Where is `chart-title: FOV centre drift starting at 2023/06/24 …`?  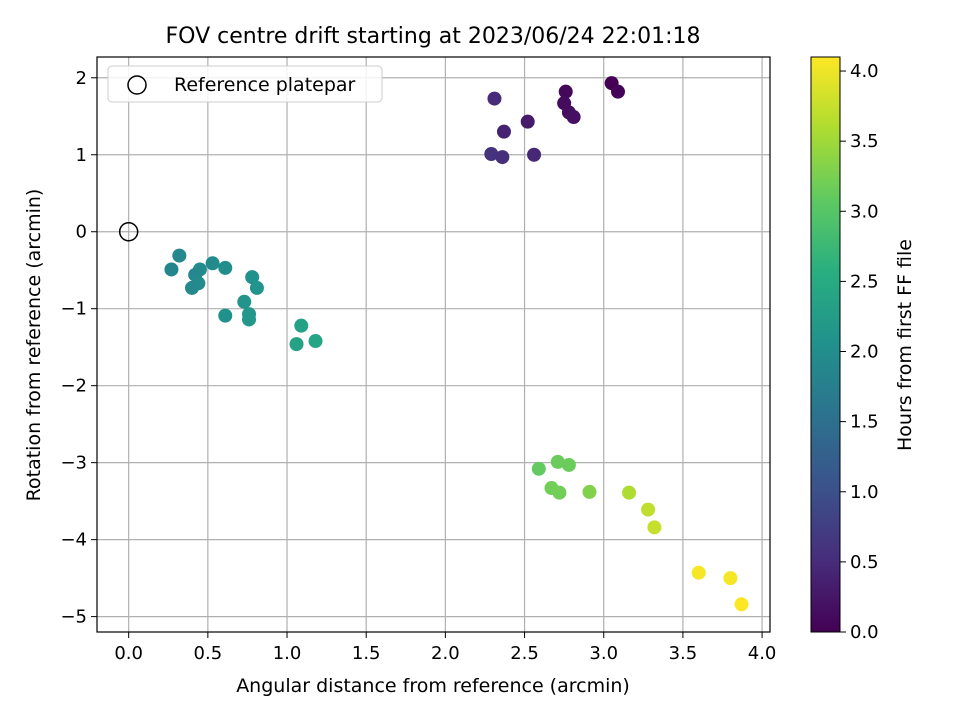 chart-title: FOV centre drift starting at 2023/06/24 … is located at coordinates (433, 36).